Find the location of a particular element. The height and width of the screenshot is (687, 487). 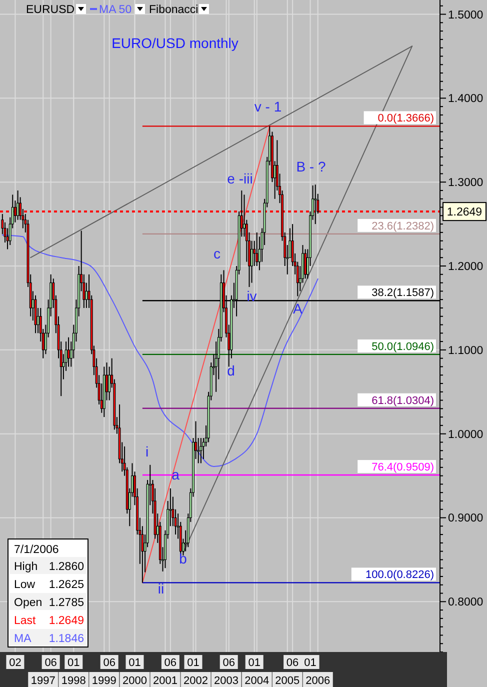

ref-line-label: 1.2649 is located at coordinates (464, 212).